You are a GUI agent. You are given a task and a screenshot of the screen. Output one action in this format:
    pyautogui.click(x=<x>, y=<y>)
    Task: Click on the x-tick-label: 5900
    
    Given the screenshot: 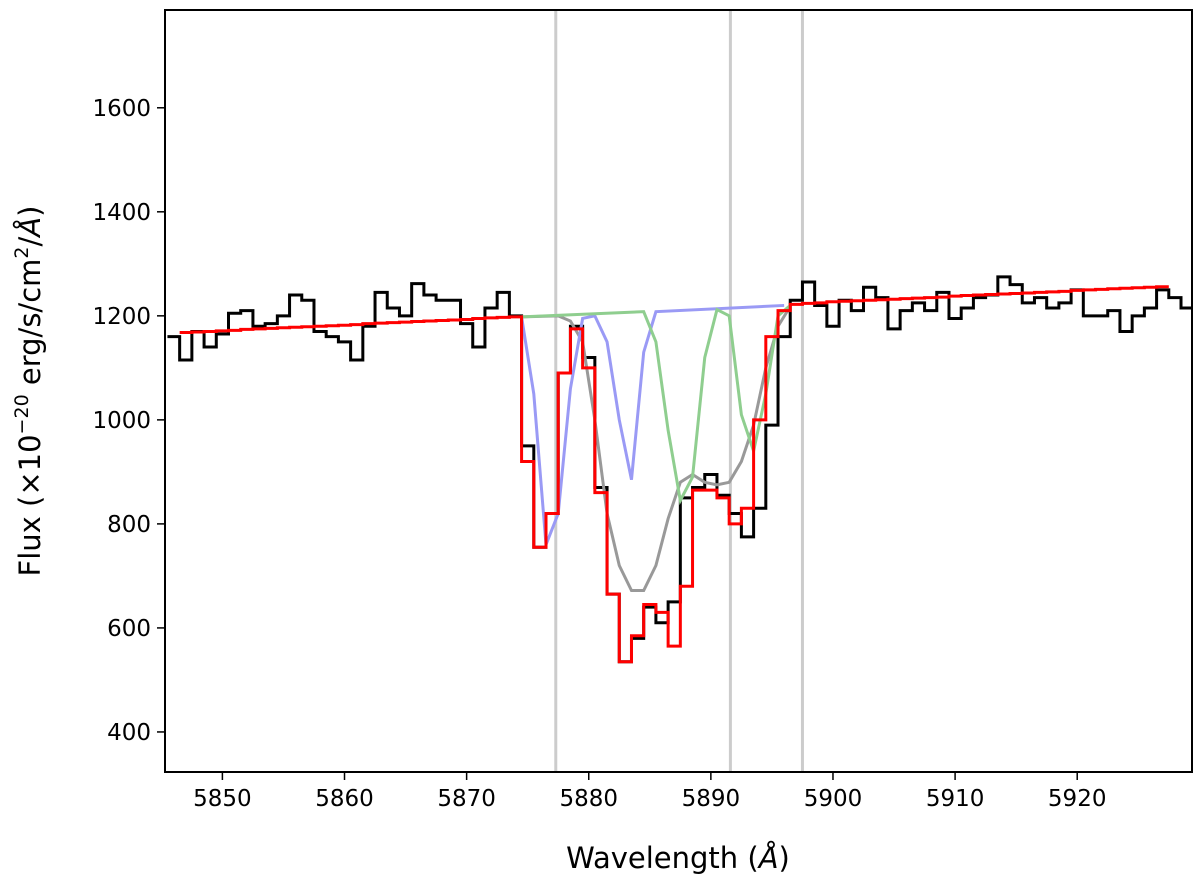 What is the action you would take?
    pyautogui.click(x=833, y=799)
    